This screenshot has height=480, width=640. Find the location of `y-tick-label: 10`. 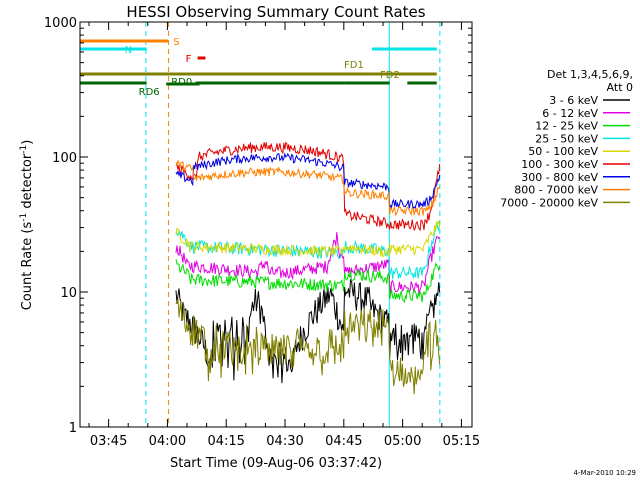

y-tick-label: 10 is located at coordinates (68, 293).